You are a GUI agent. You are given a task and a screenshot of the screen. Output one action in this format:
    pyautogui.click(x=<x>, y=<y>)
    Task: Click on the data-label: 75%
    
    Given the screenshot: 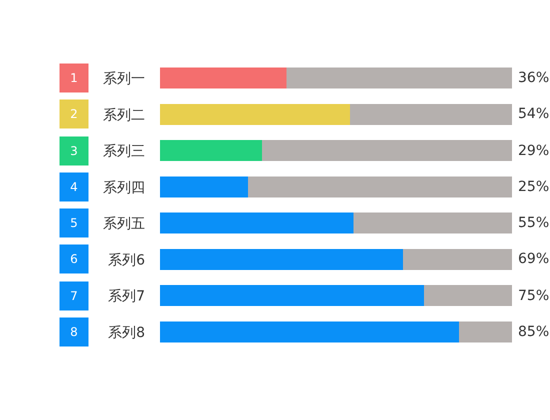 What is the action you would take?
    pyautogui.click(x=534, y=296)
    